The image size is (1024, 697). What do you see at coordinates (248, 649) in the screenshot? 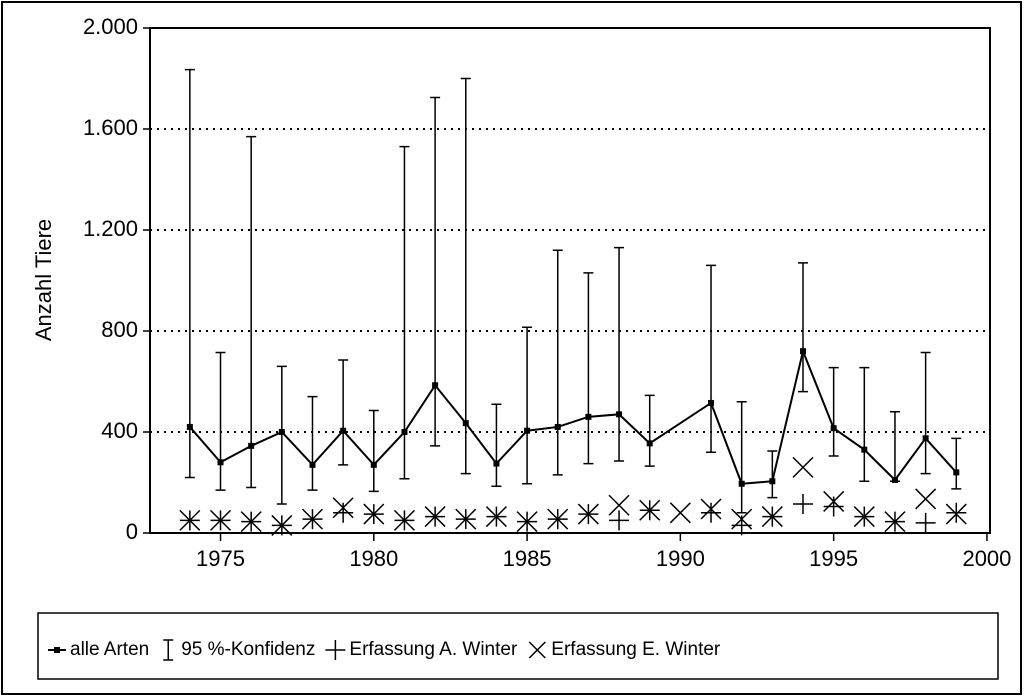
I see `legend-label: 95 %-Konfidenz` at bounding box center [248, 649].